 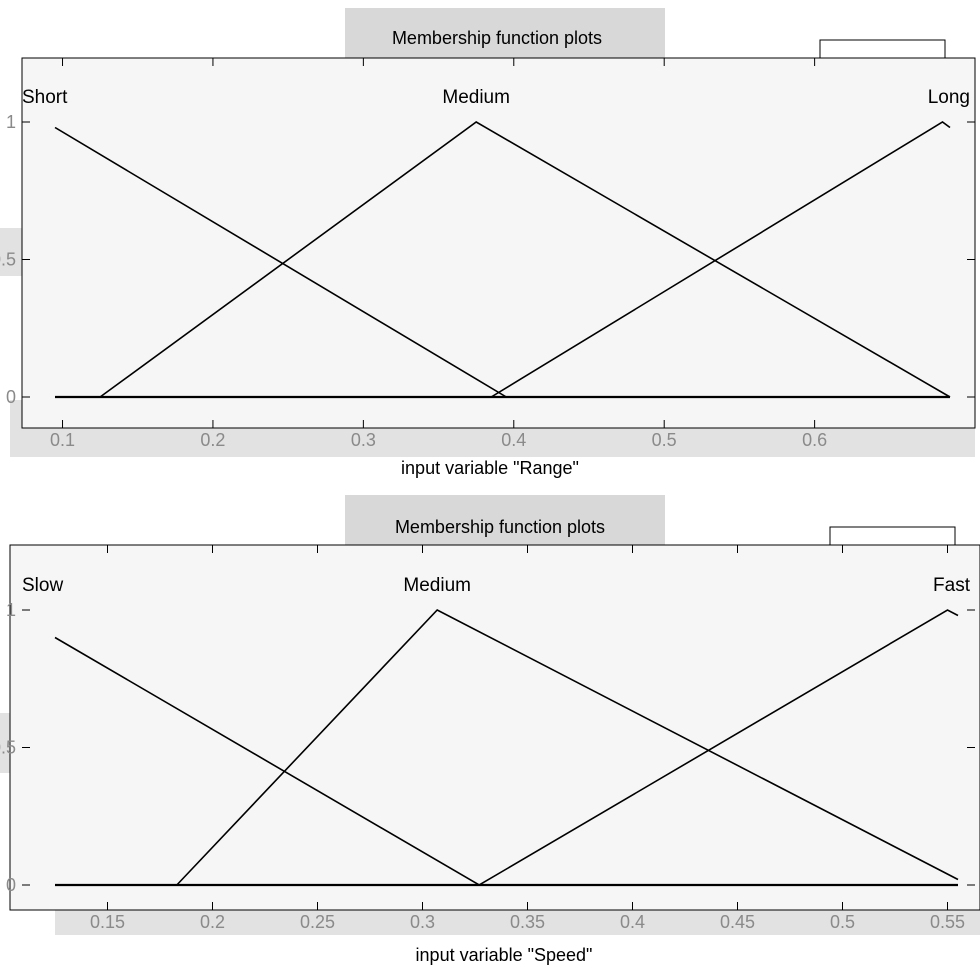 I want to click on mf-labels: Short Medium Long, so click(x=496, y=97).